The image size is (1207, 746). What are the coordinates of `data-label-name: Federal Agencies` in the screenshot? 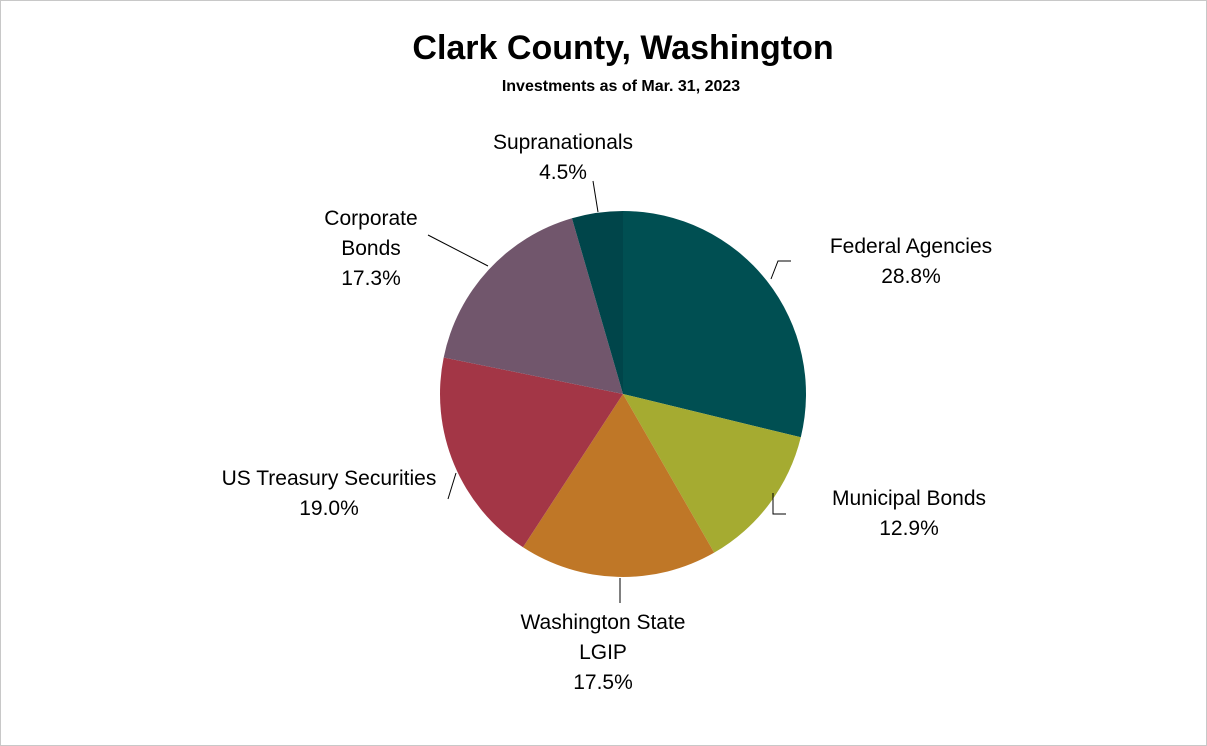 It's located at (911, 246).